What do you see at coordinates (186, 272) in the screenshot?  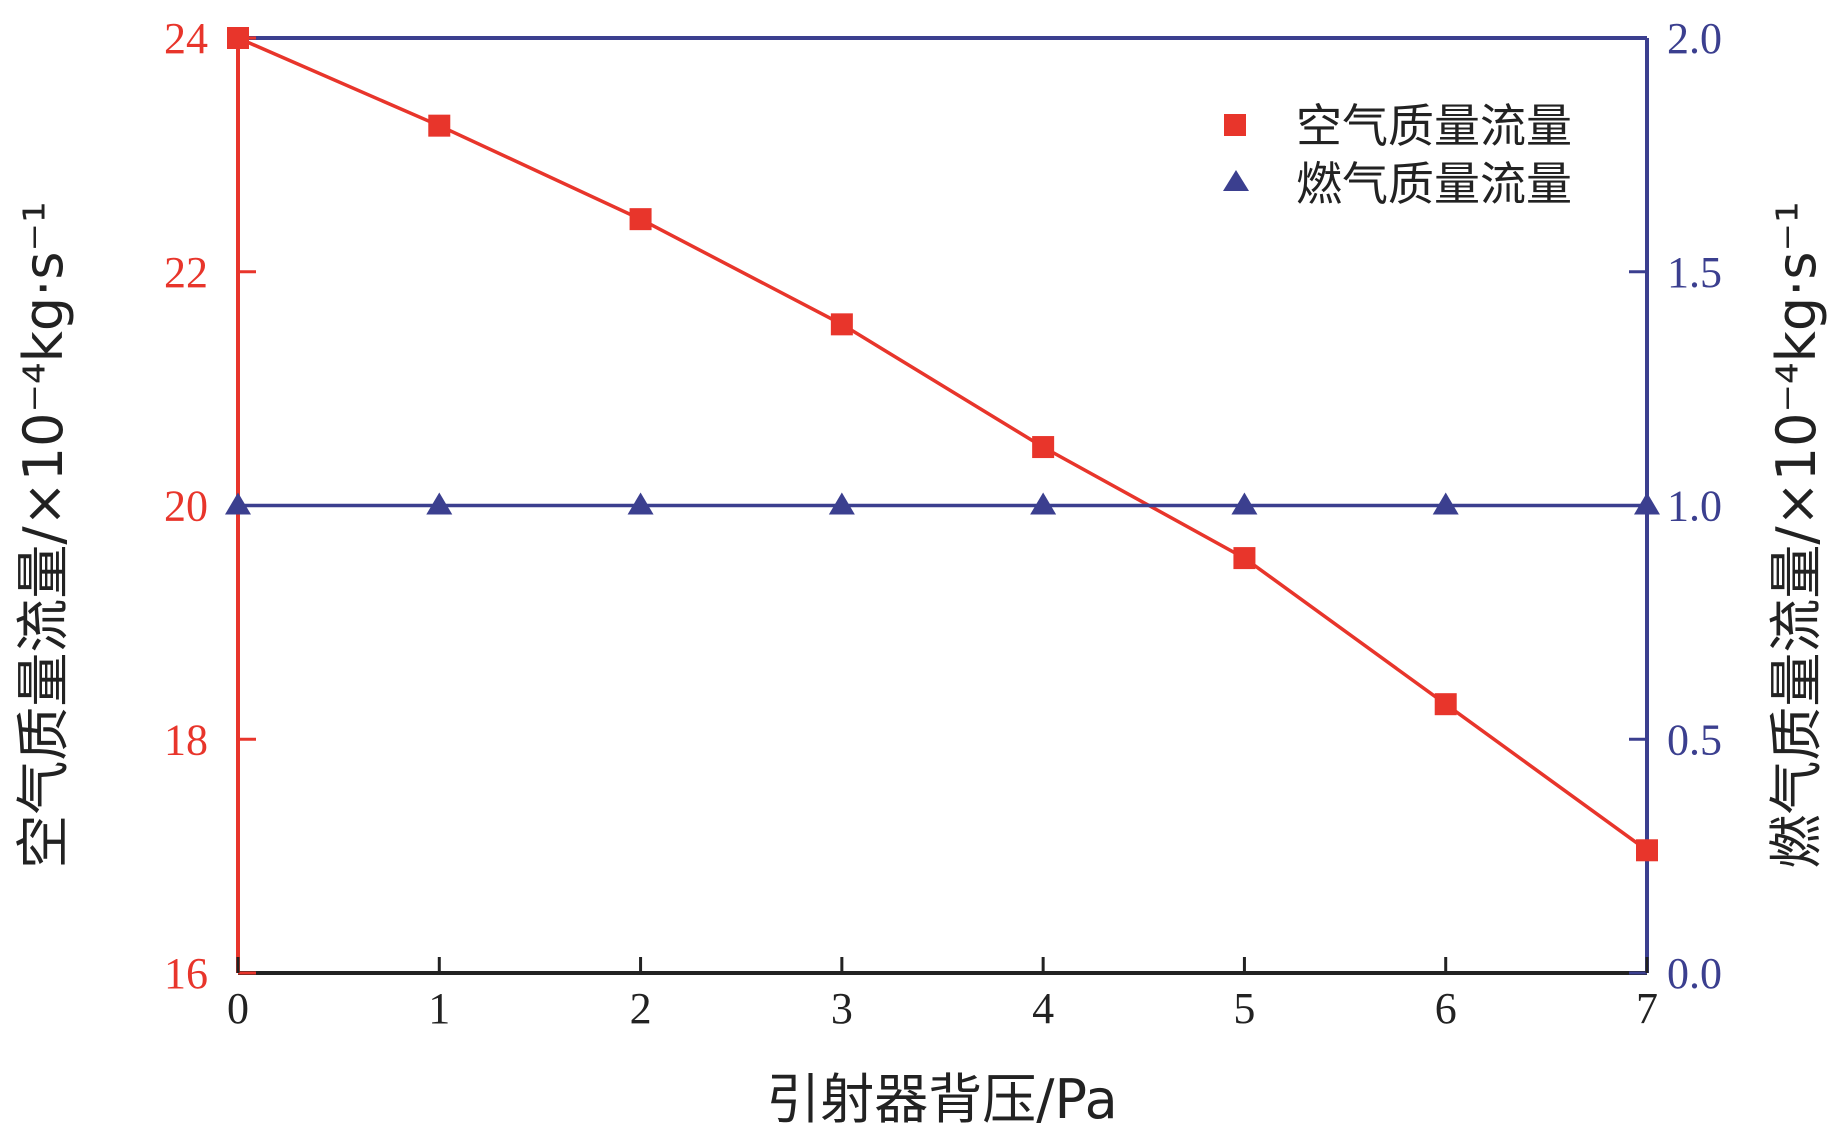 I see `left-tick-label: 22` at bounding box center [186, 272].